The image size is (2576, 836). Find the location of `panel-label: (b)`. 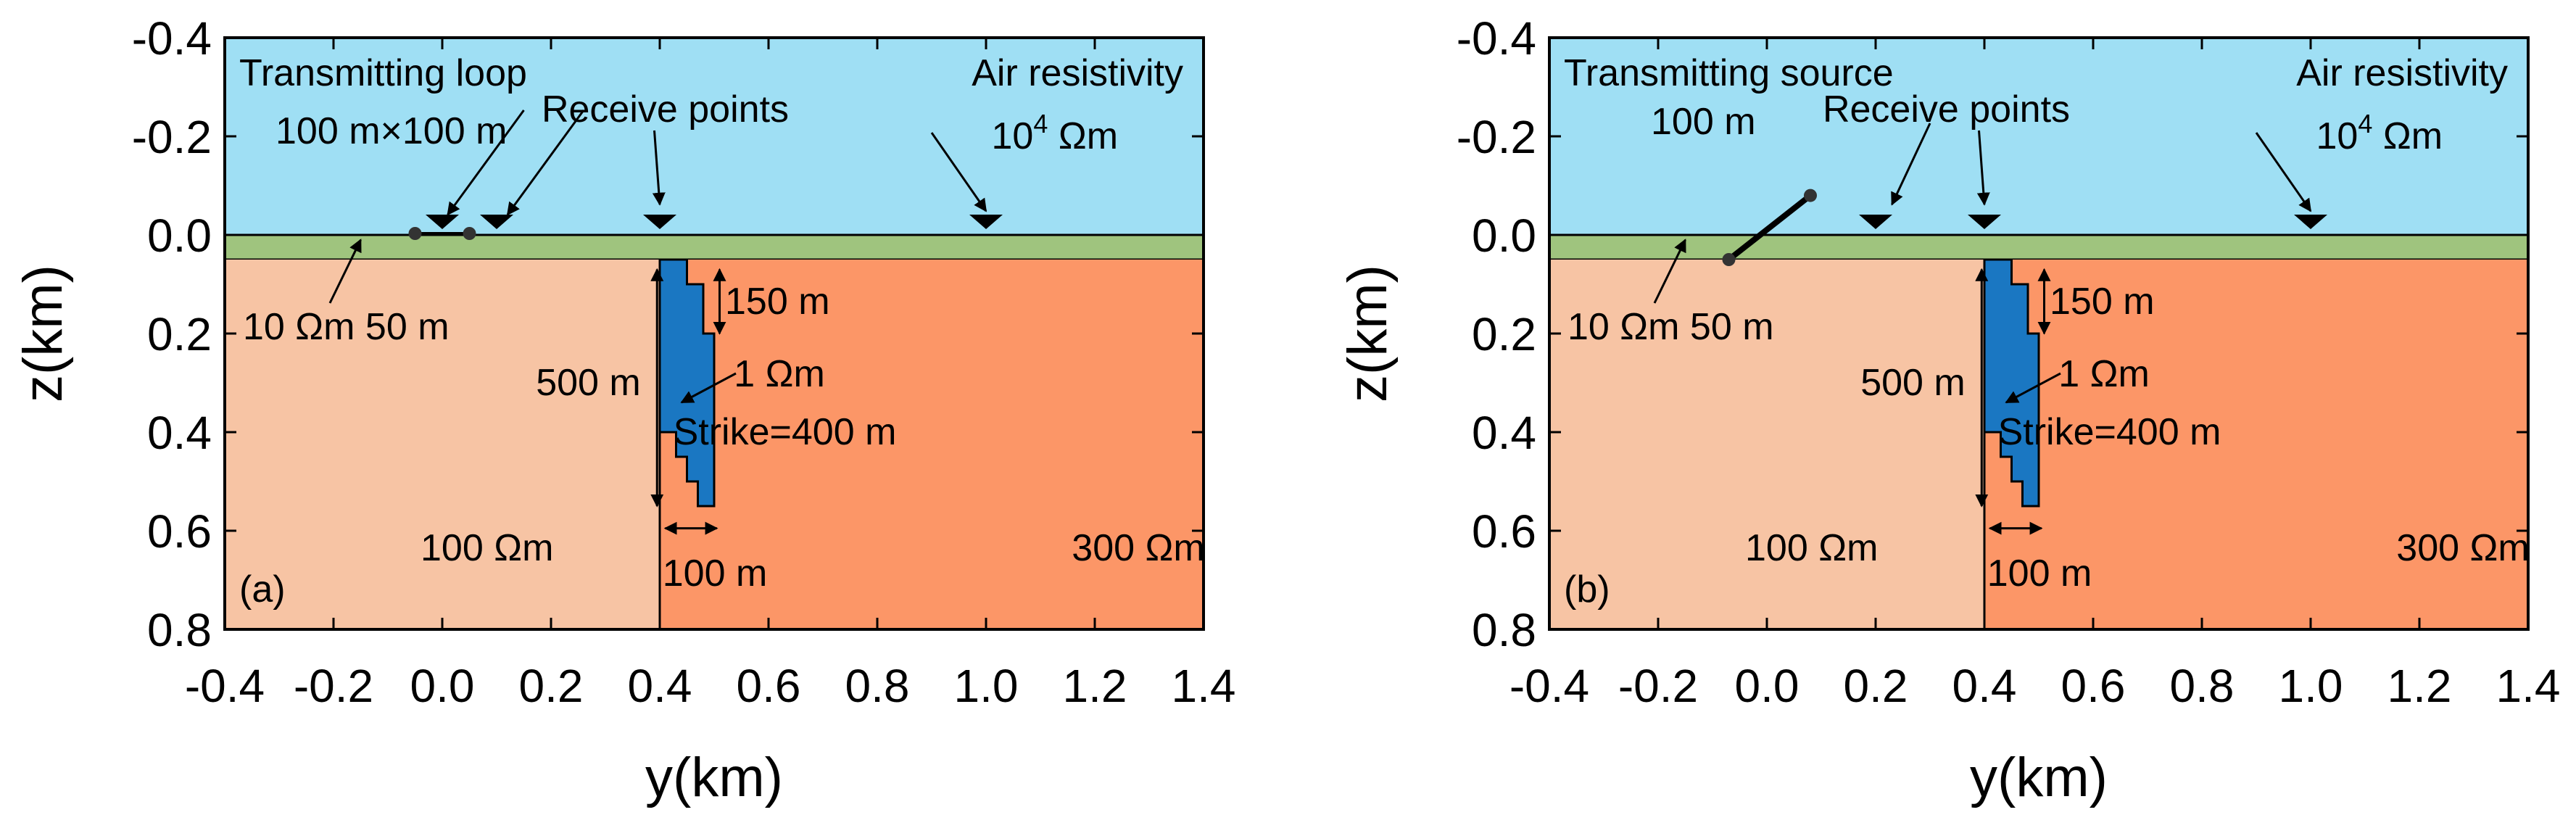

panel-label: (b) is located at coordinates (1587, 589).